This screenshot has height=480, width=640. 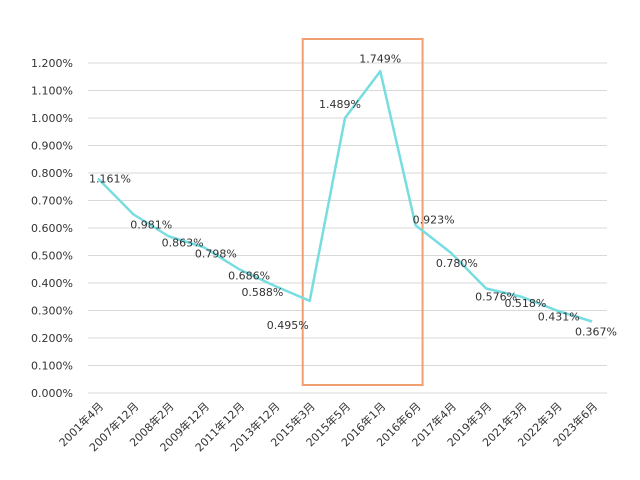 What do you see at coordinates (380, 58) in the screenshot?
I see `data-label: 1.749%` at bounding box center [380, 58].